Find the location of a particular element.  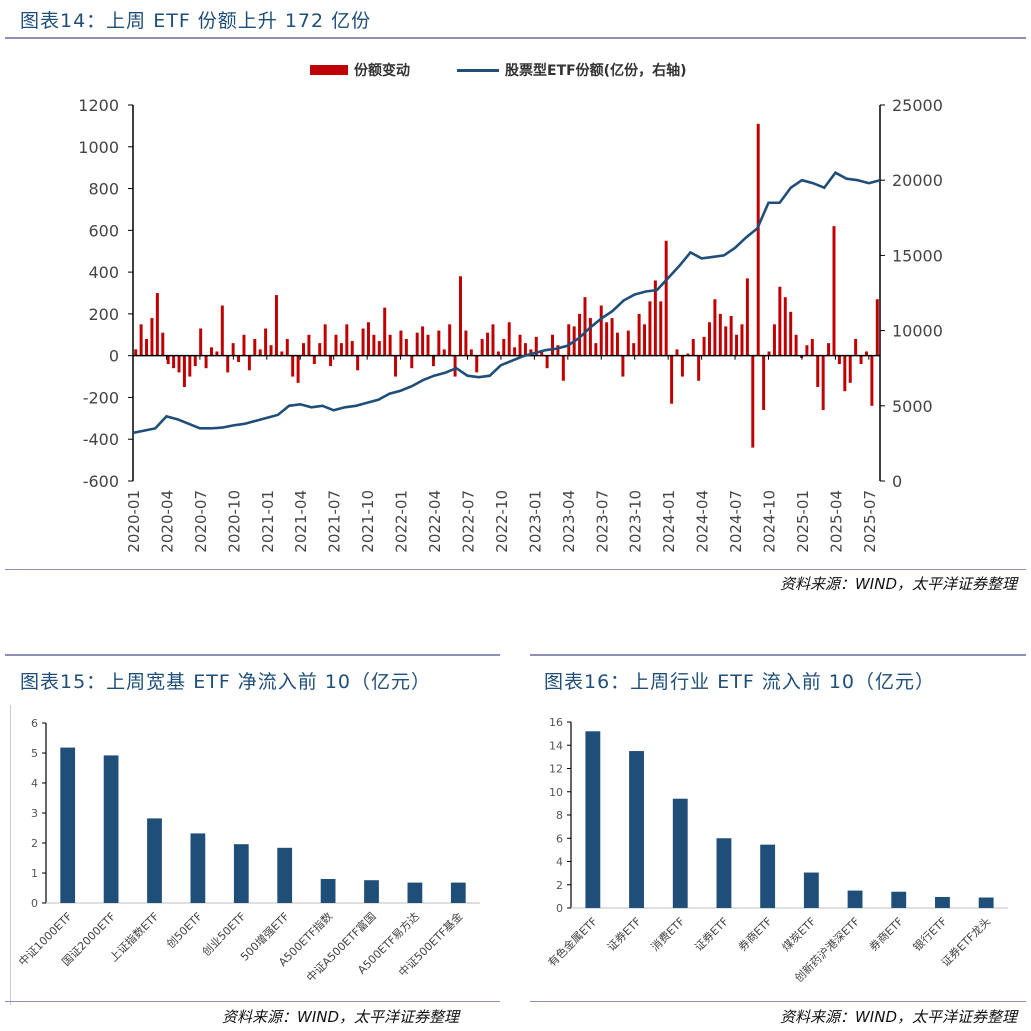

fig15-y-tick-label: 0 is located at coordinates (34, 903).